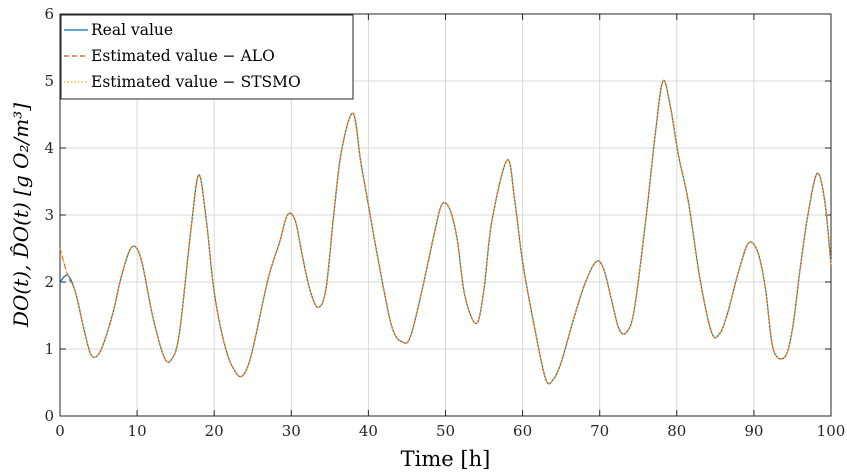 Image resolution: width=847 pixels, height=474 pixels. I want to click on legend-label-real: Real value, so click(132, 30).